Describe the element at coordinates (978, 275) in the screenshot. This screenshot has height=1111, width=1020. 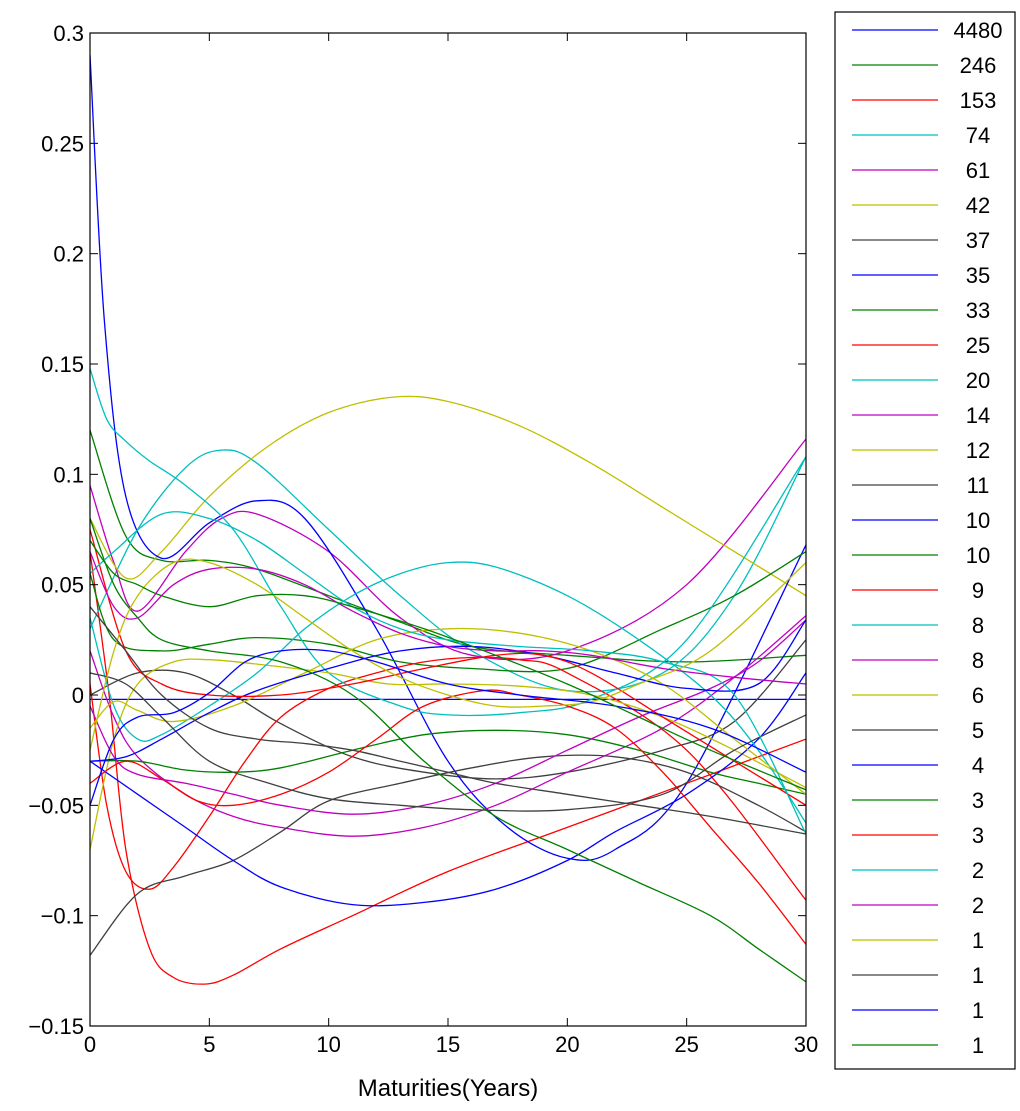
I see `legend-label: 35` at that location.